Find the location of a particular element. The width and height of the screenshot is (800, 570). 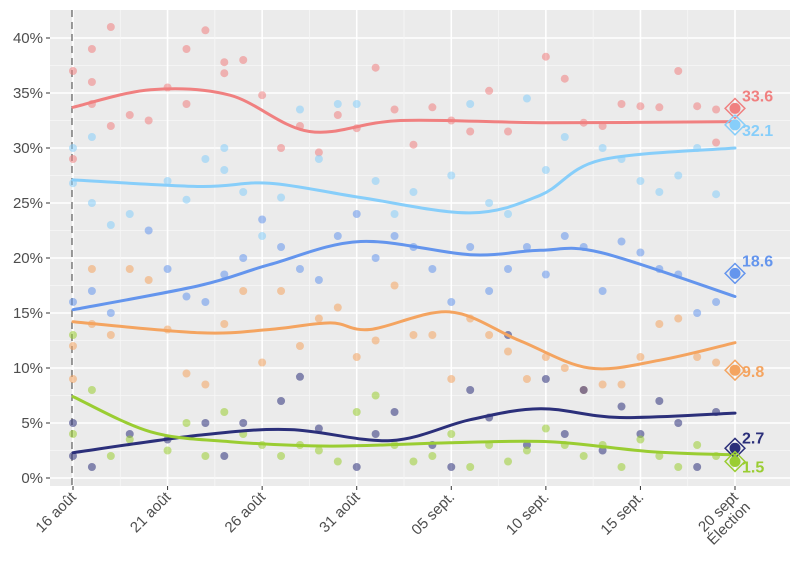

x-tick-label: 10 sept. is located at coordinates (528, 514).